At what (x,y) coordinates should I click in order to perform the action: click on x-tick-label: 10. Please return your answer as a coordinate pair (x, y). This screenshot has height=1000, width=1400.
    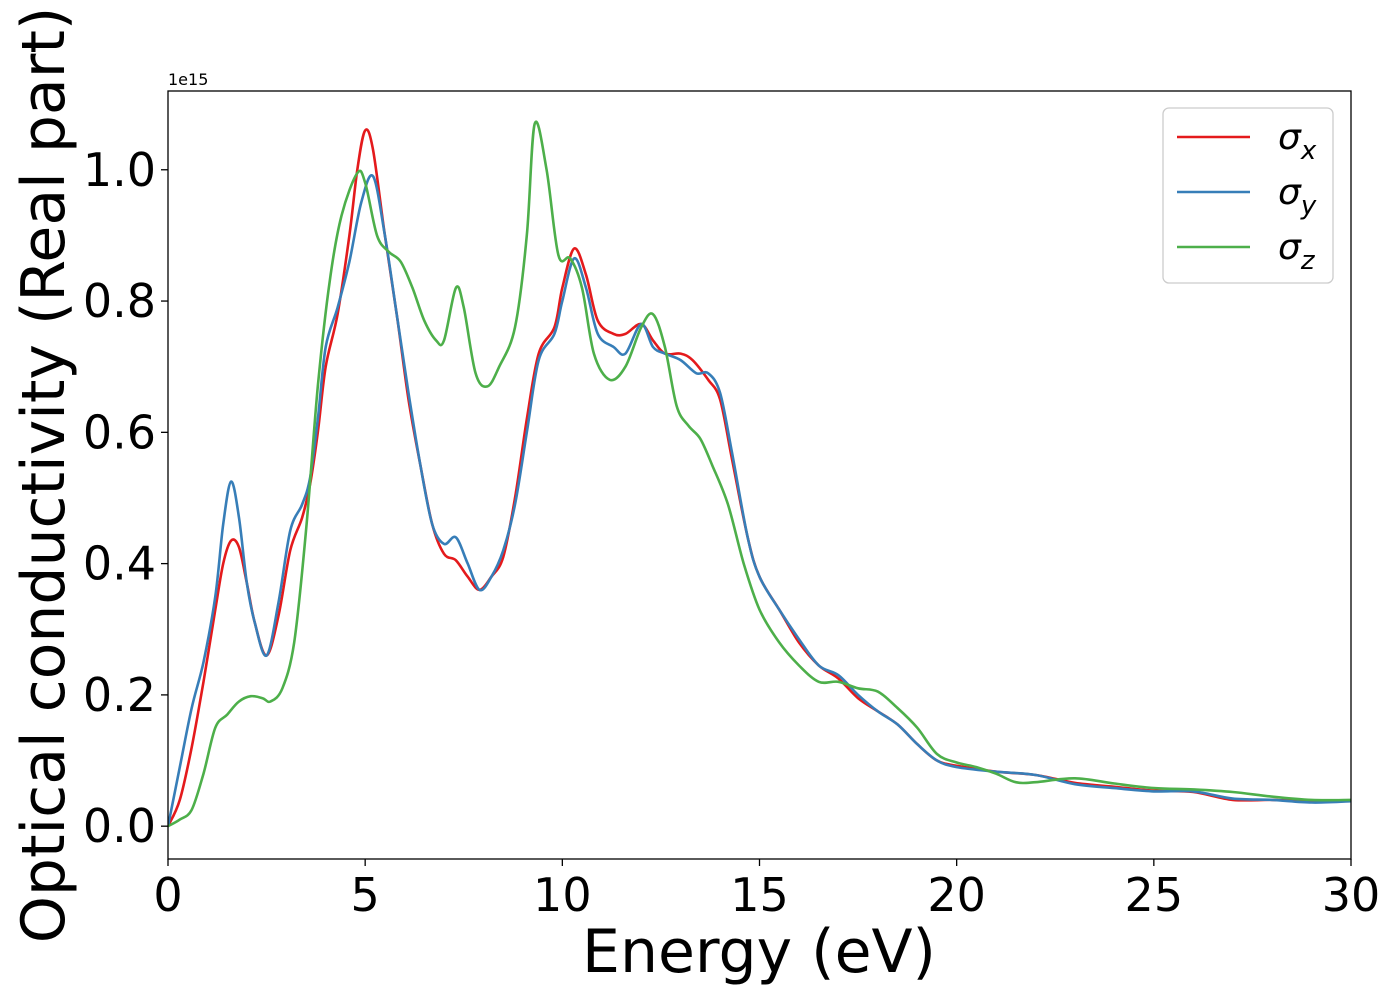
    Looking at the image, I should click on (562, 895).